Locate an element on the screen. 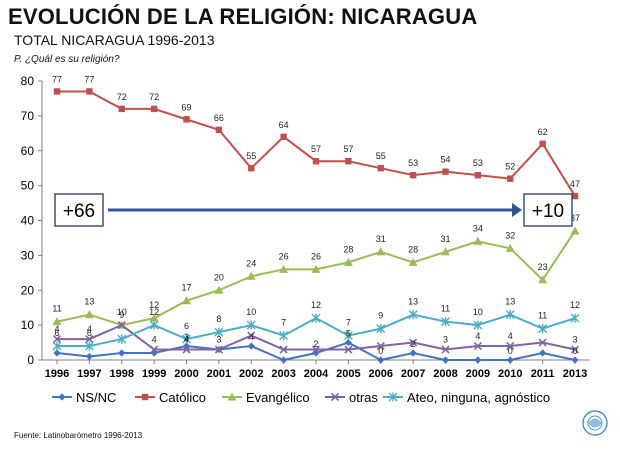 The width and height of the screenshot is (620, 471). data-label: 53 is located at coordinates (413, 163).